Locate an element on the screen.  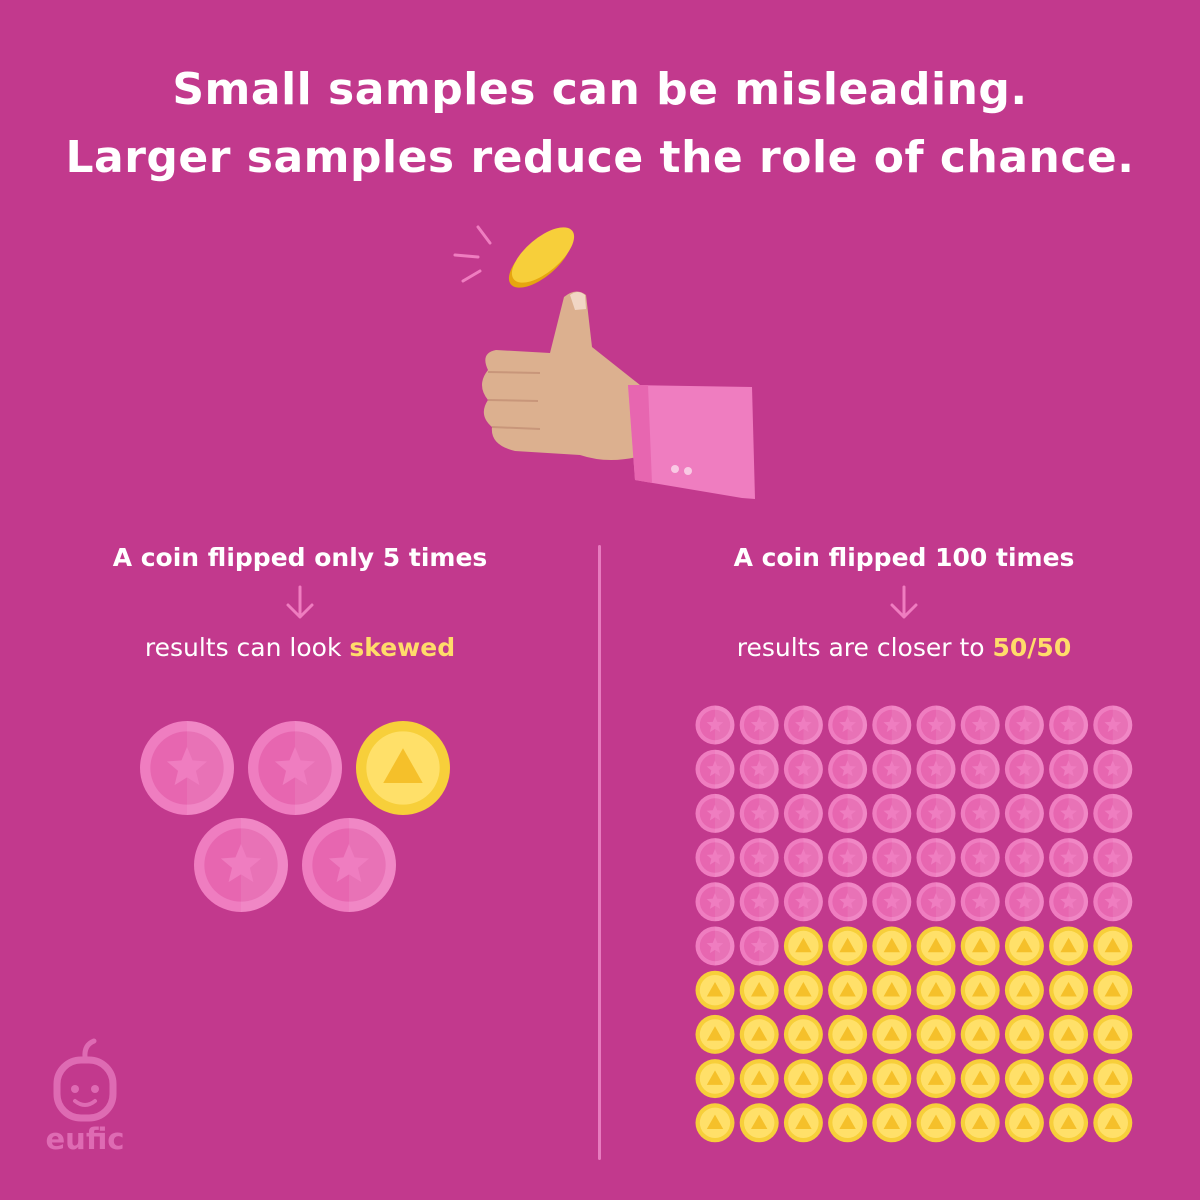
eufic-logo-text: eufic is located at coordinates (85, 1139).